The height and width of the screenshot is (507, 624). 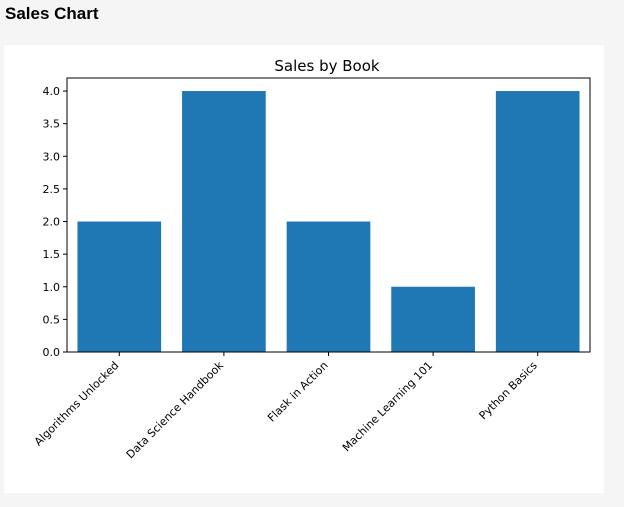 What do you see at coordinates (387, 406) in the screenshot?
I see `x-tick-label: Machine Learning 101` at bounding box center [387, 406].